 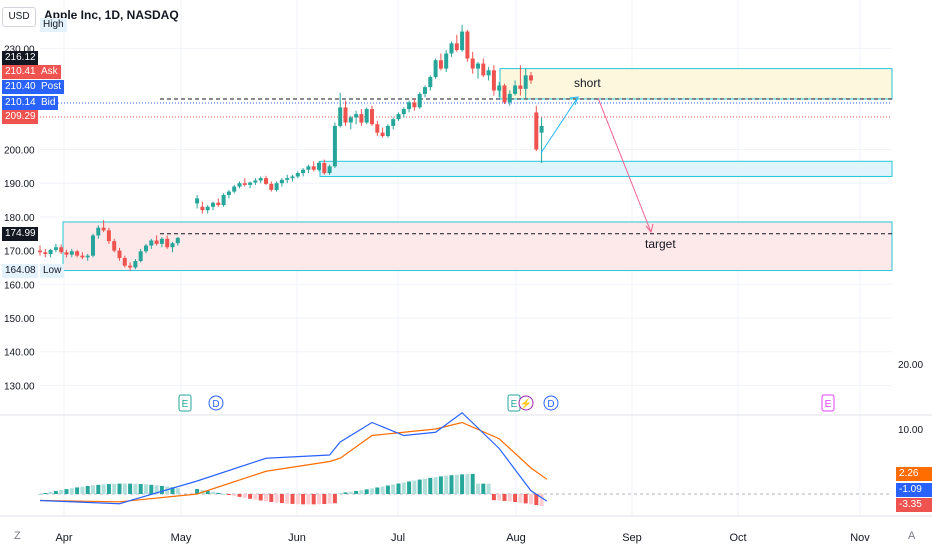 I want to click on price-tick-label: 160.00, so click(x=19, y=285).